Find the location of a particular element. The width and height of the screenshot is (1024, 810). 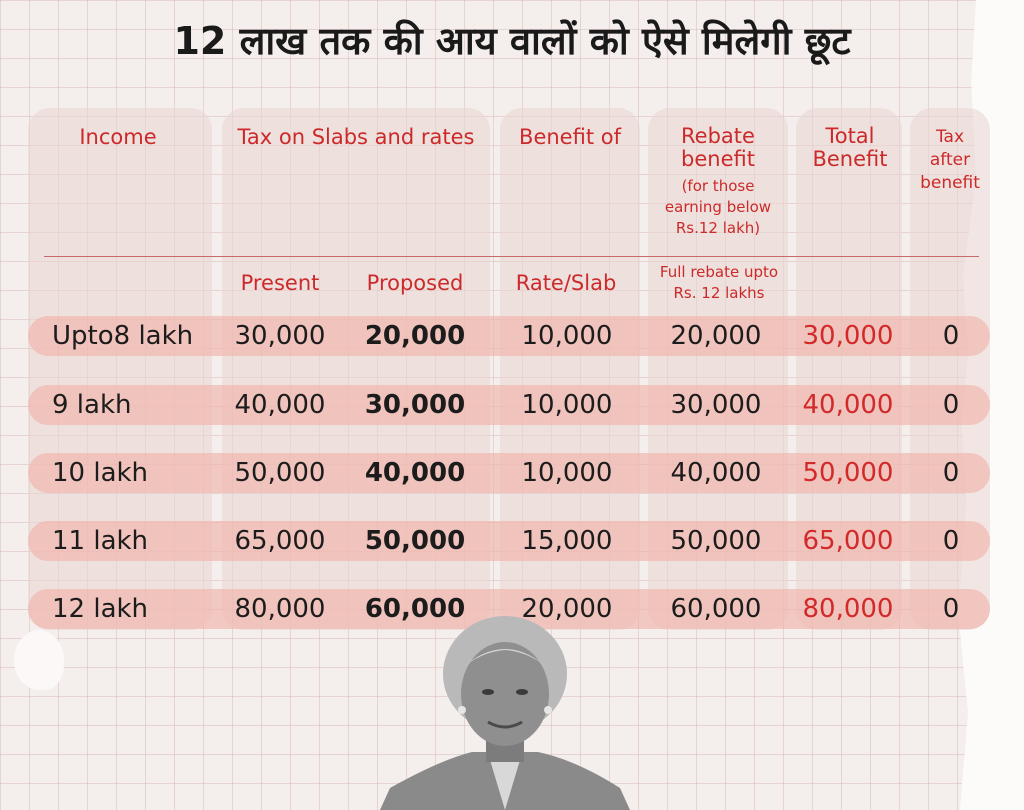

rate-slab-cell: 20,000 is located at coordinates (567, 609).